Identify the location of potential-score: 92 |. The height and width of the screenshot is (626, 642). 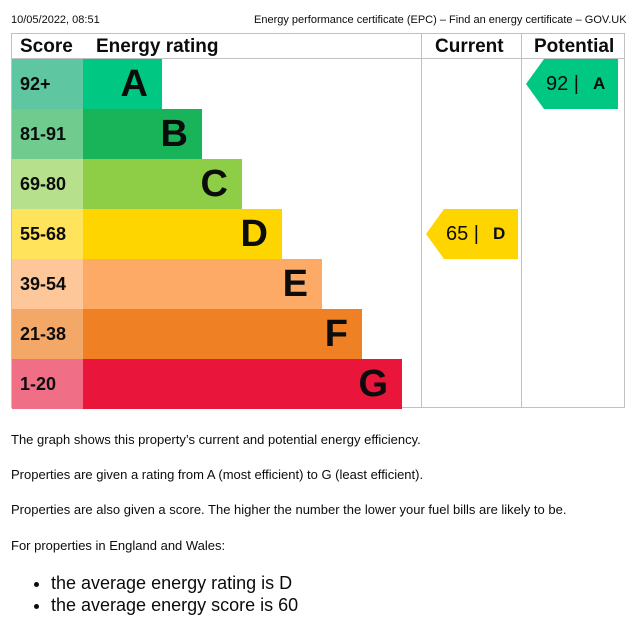
(562, 84).